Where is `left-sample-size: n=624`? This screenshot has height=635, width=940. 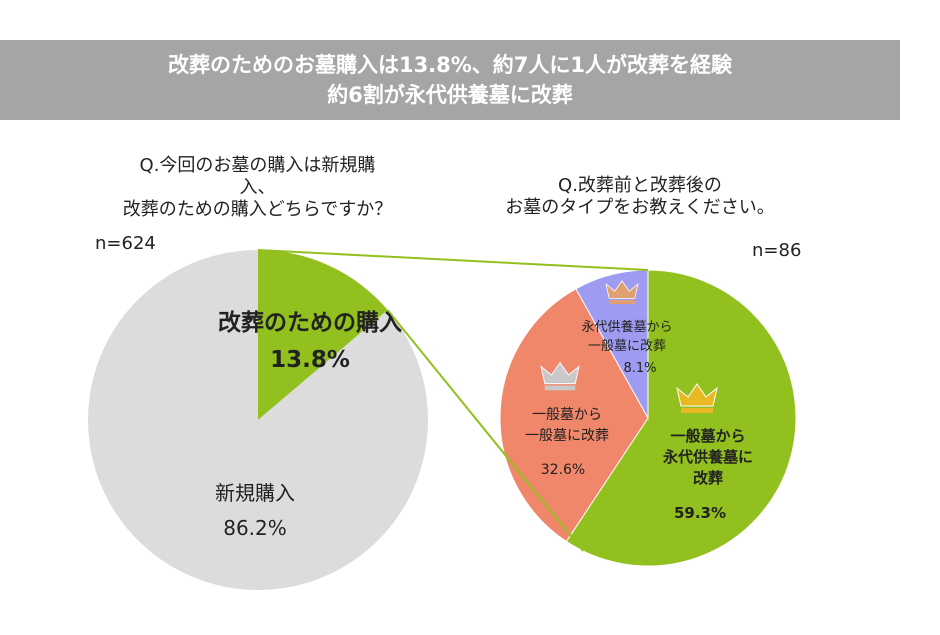 left-sample-size: n=624 is located at coordinates (125, 243).